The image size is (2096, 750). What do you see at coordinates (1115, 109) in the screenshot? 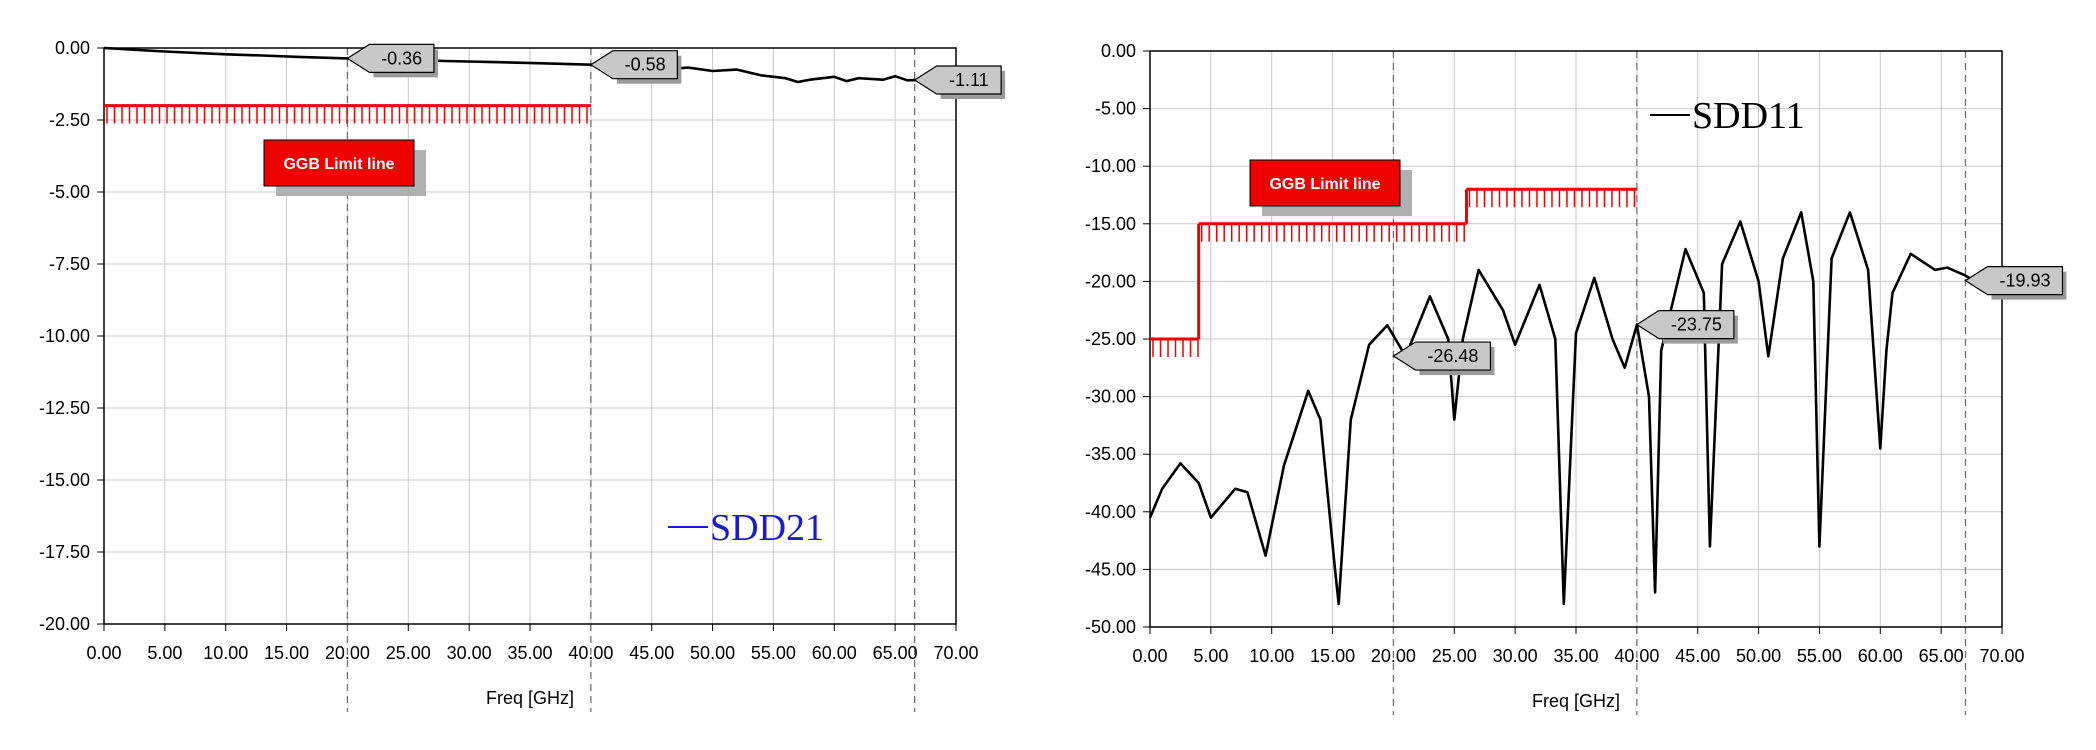
I see `sdd11-y-tick-label: -5.00` at bounding box center [1115, 109].